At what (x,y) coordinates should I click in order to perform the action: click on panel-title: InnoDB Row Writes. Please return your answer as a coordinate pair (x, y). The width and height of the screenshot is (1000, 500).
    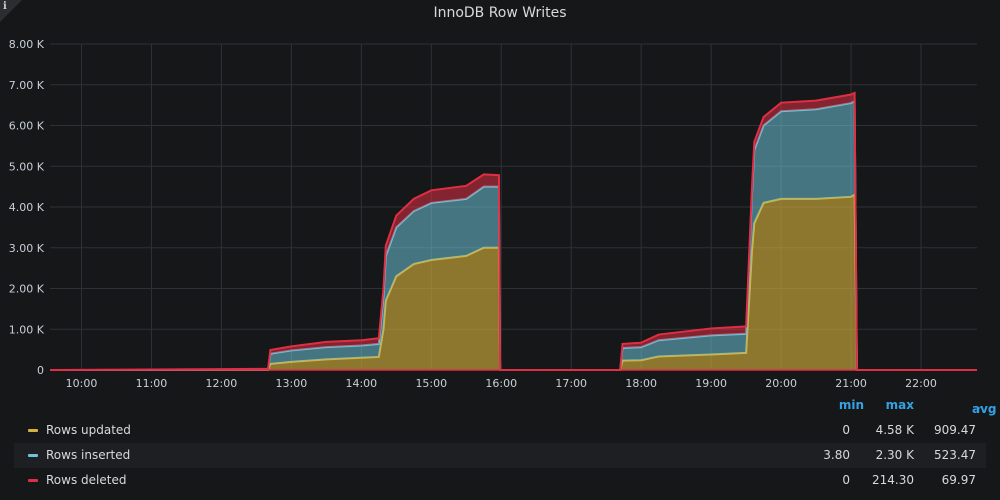
    Looking at the image, I should click on (500, 13).